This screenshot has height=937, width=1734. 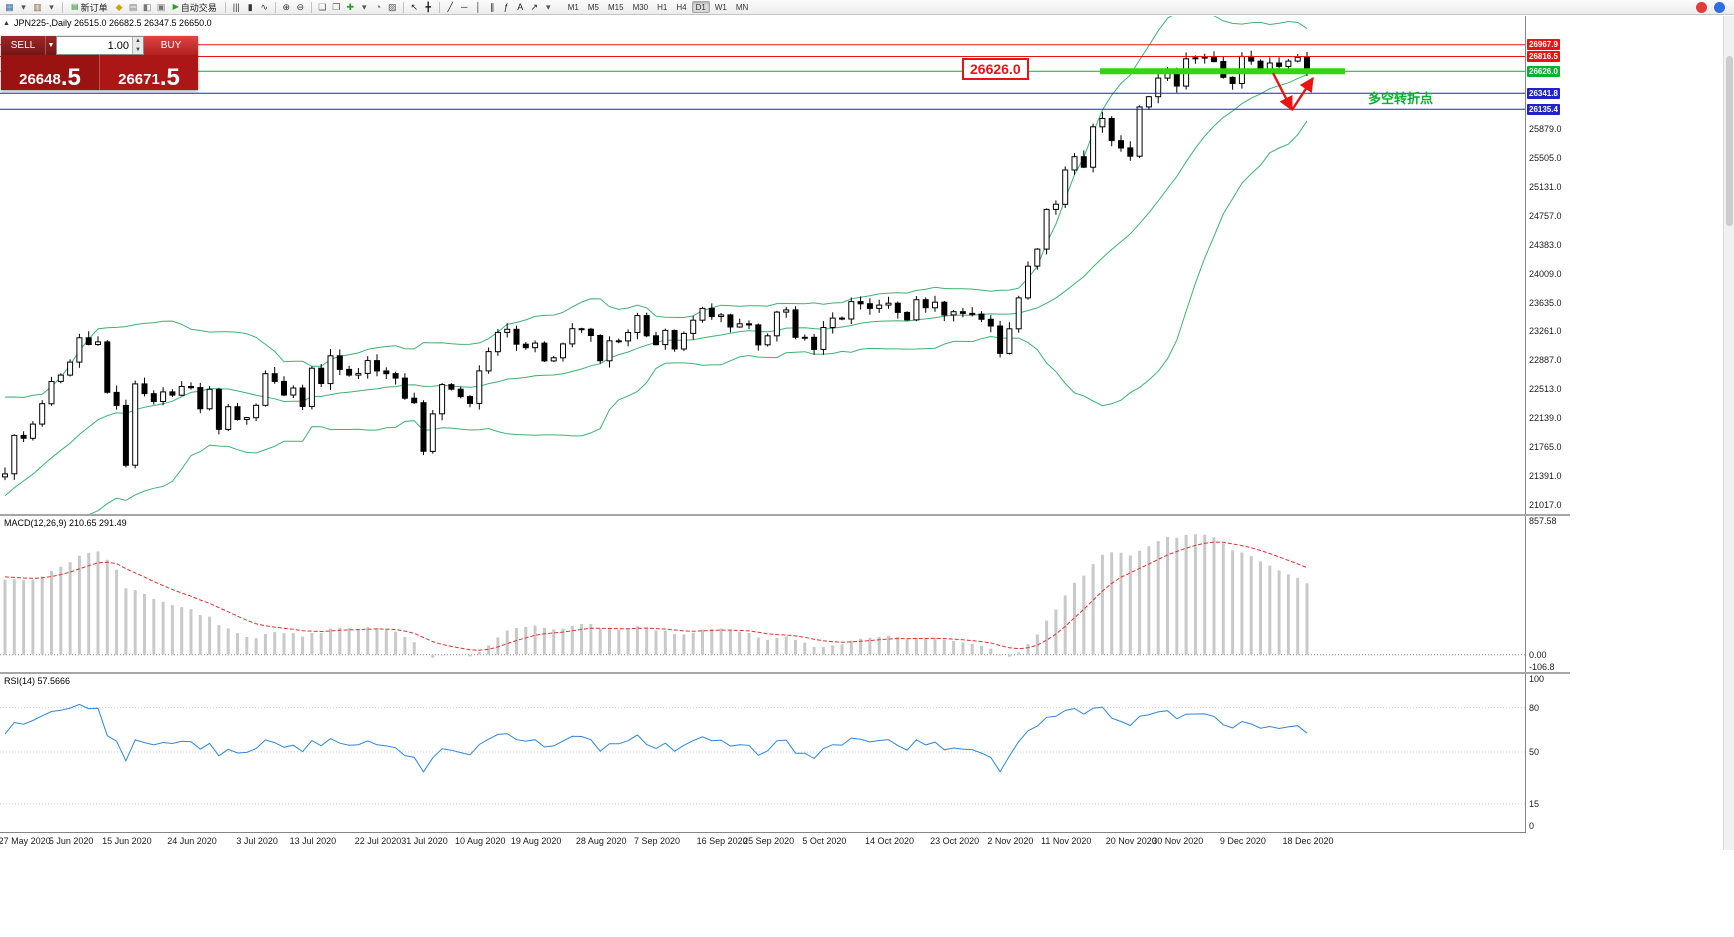 What do you see at coordinates (392, 6) in the screenshot?
I see `templates-icon: ▨` at bounding box center [392, 6].